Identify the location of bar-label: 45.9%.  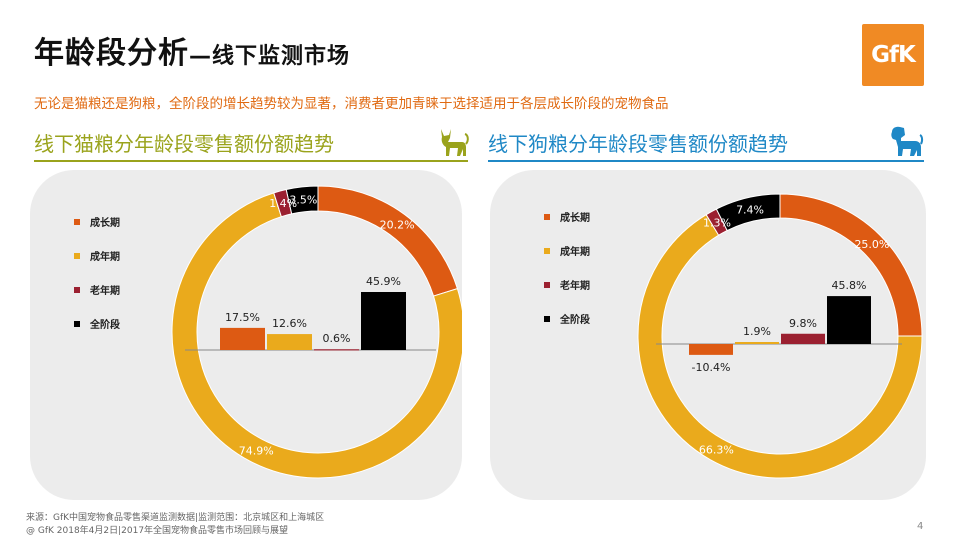
(383, 281).